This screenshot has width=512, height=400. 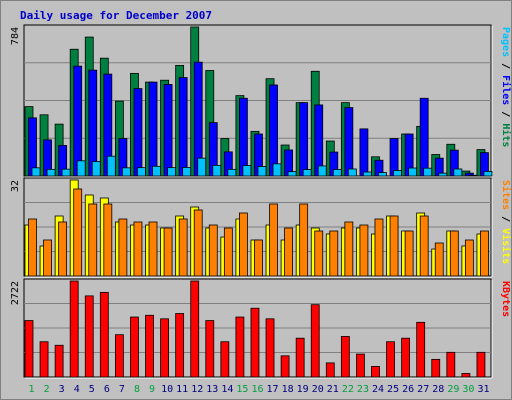 I want to click on side-label-visits-sites: Sites / Visits, so click(x=506, y=222).